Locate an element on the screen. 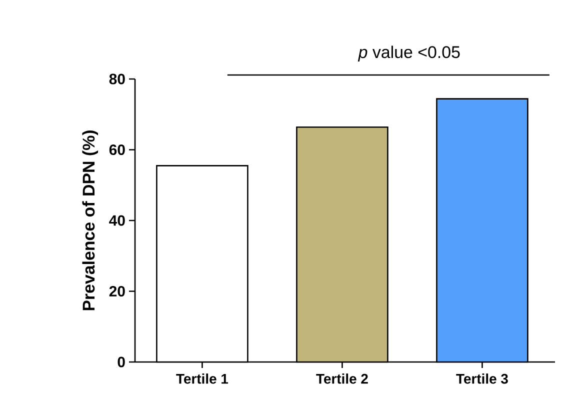 This screenshot has width=581, height=416. y-tick-label: 20 is located at coordinates (117, 291).